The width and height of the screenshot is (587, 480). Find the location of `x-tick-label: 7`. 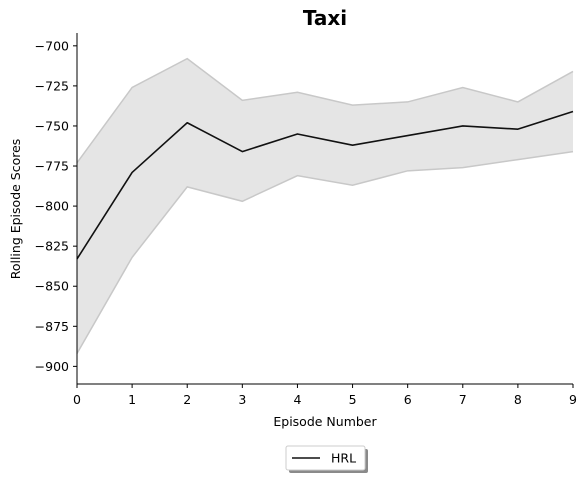

x-tick-label: 7 is located at coordinates (463, 399).